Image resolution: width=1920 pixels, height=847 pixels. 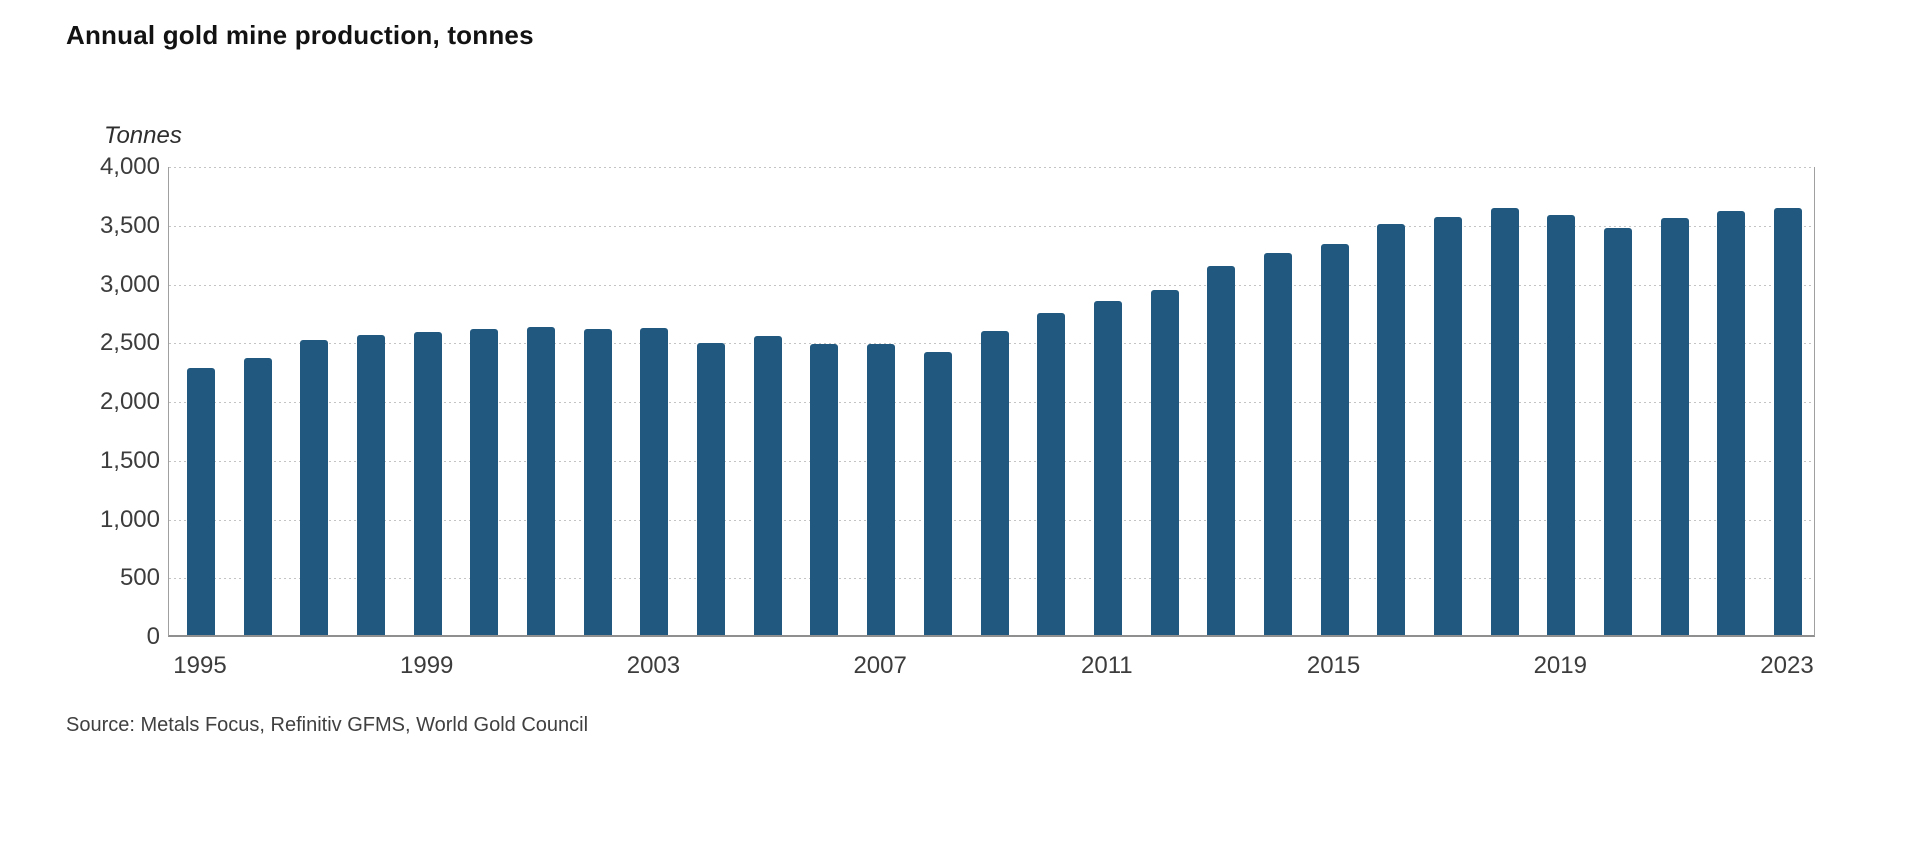 What do you see at coordinates (767, 485) in the screenshot?
I see `bar-2005` at bounding box center [767, 485].